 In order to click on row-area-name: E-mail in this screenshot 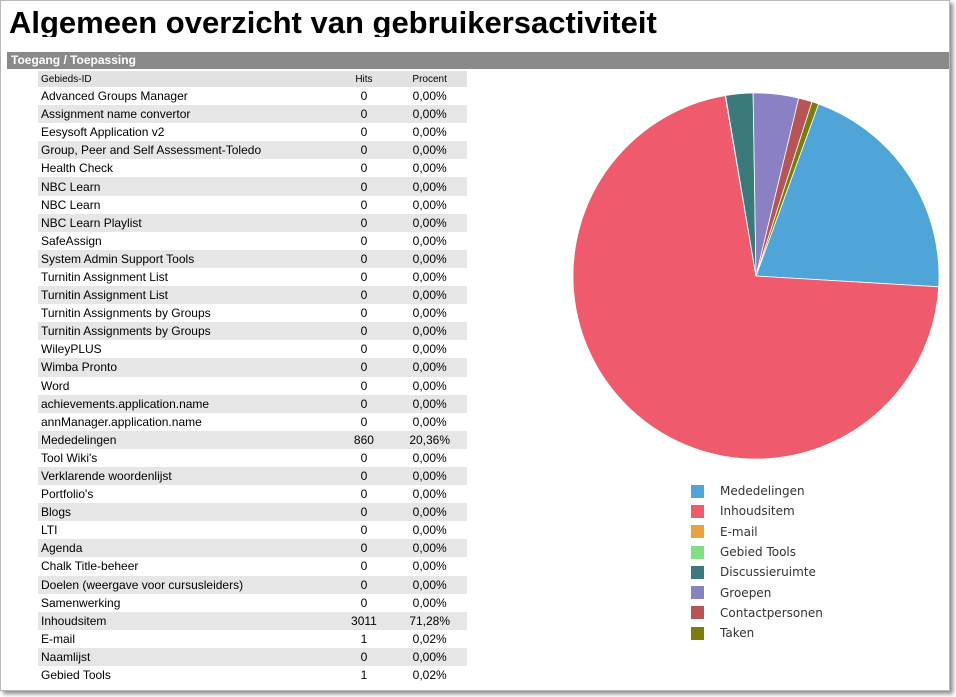, I will do `click(187, 638)`.